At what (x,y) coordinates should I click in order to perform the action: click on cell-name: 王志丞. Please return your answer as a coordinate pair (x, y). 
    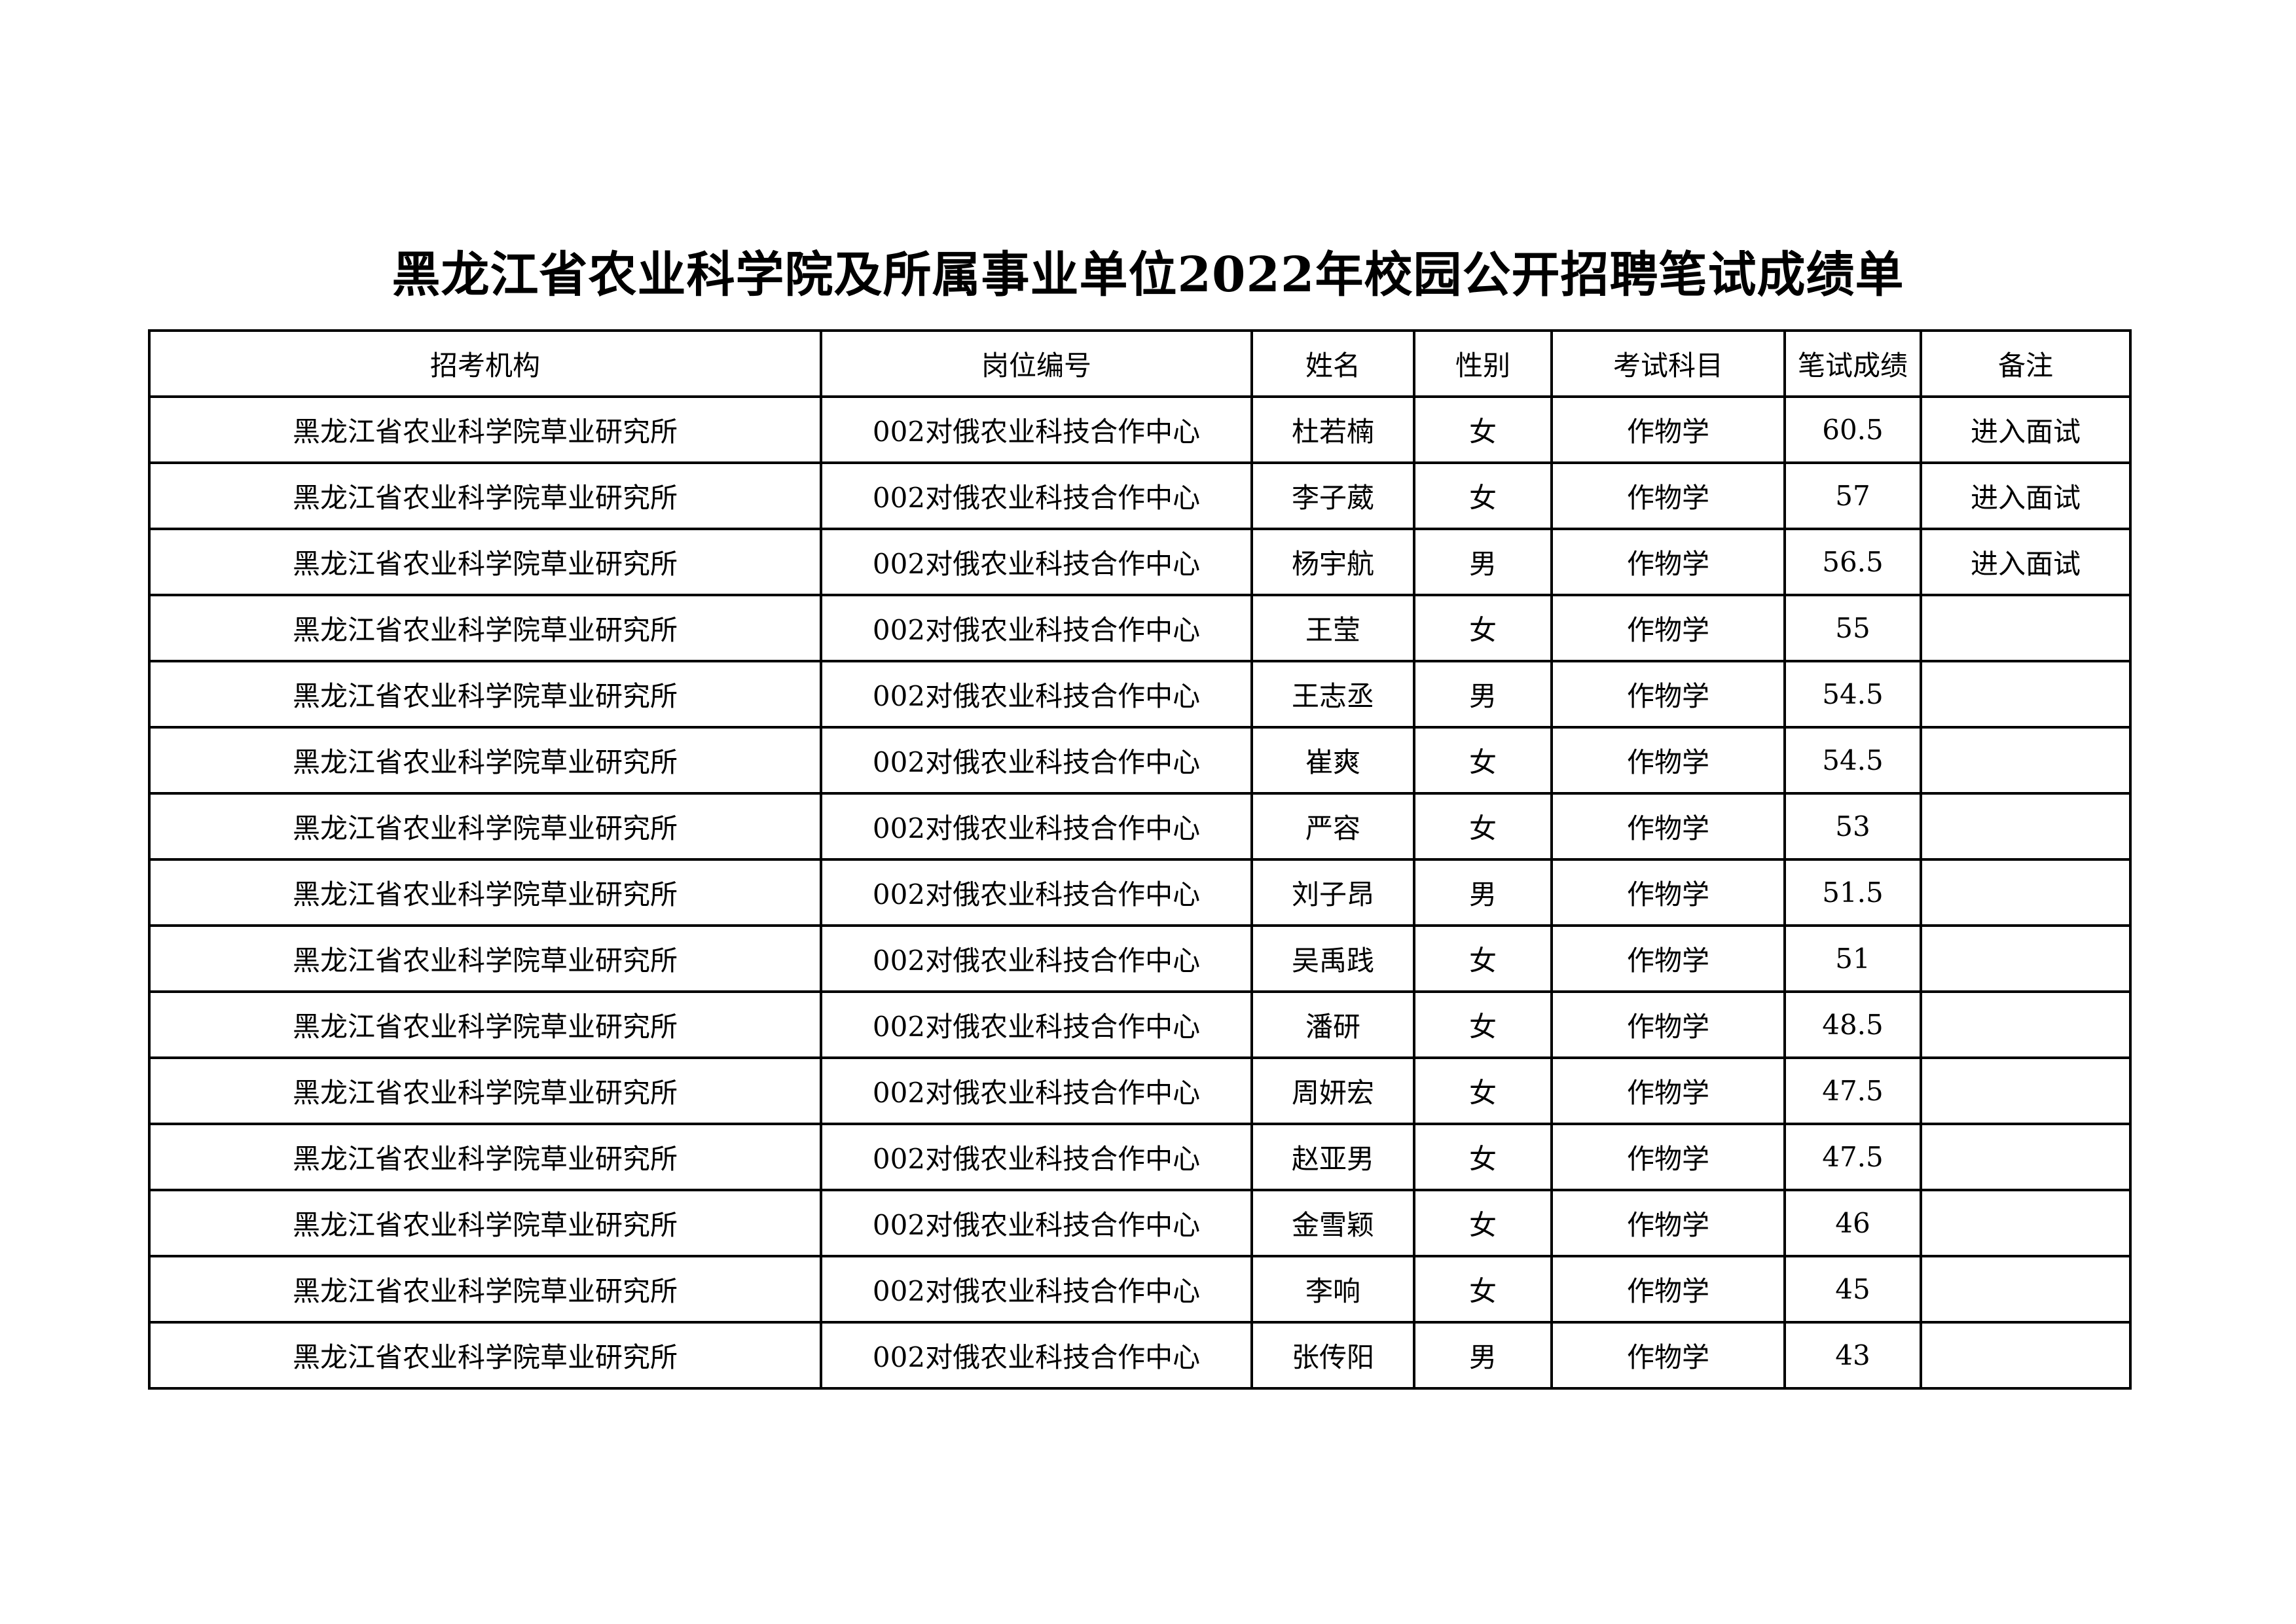
    Looking at the image, I should click on (1332, 694).